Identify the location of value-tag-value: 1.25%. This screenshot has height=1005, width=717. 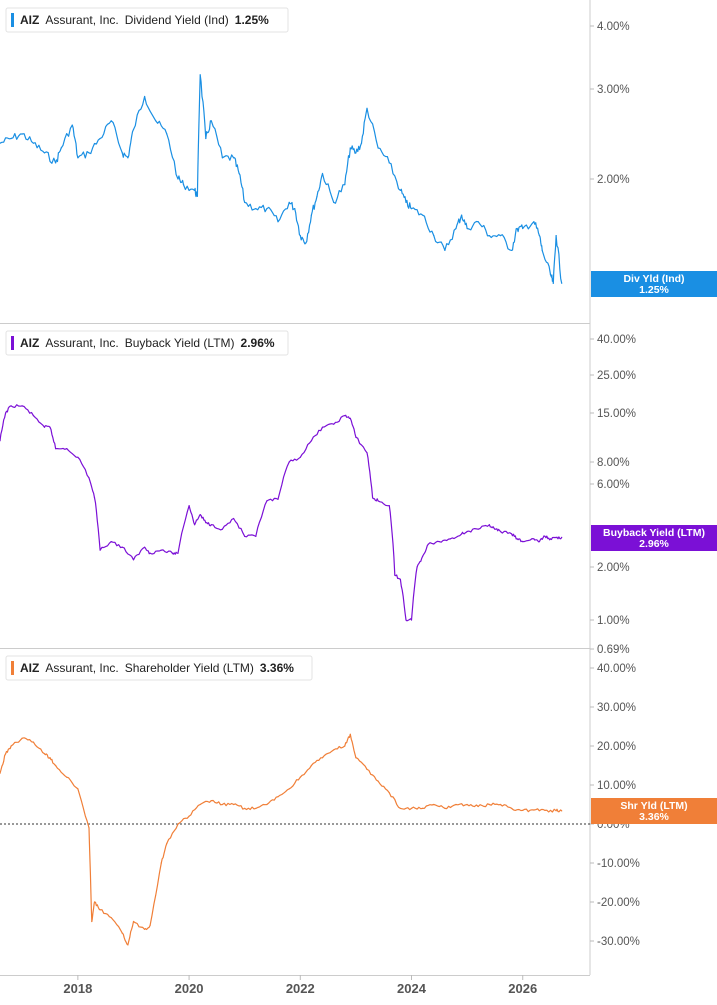
(654, 290).